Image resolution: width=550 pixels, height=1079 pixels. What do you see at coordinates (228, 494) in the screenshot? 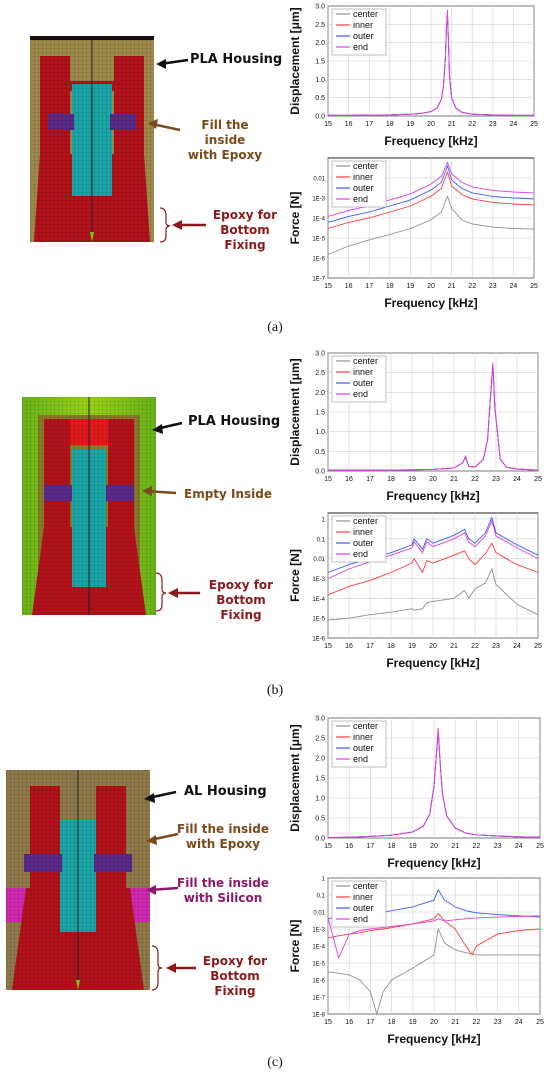
I see `fill-label-b: Empty Inside` at bounding box center [228, 494].